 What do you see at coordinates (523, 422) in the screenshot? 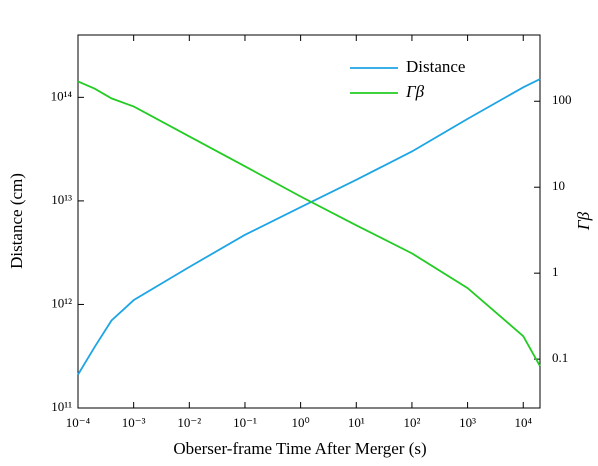
I see `x-tick-label: 10⁴` at bounding box center [523, 422].